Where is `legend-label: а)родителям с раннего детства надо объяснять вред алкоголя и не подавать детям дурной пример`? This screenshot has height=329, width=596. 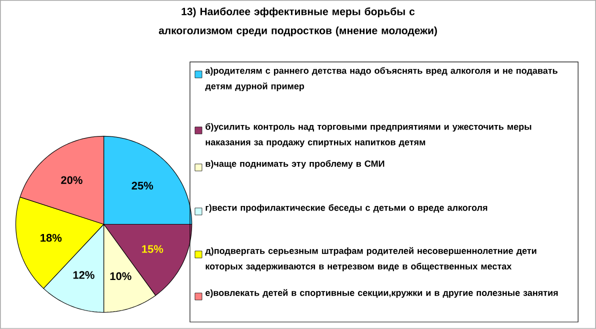 legend-label: а)родителям с раннего детства надо объяснять вред алкоголя и не подавать детям дурной пример is located at coordinates (381, 79).